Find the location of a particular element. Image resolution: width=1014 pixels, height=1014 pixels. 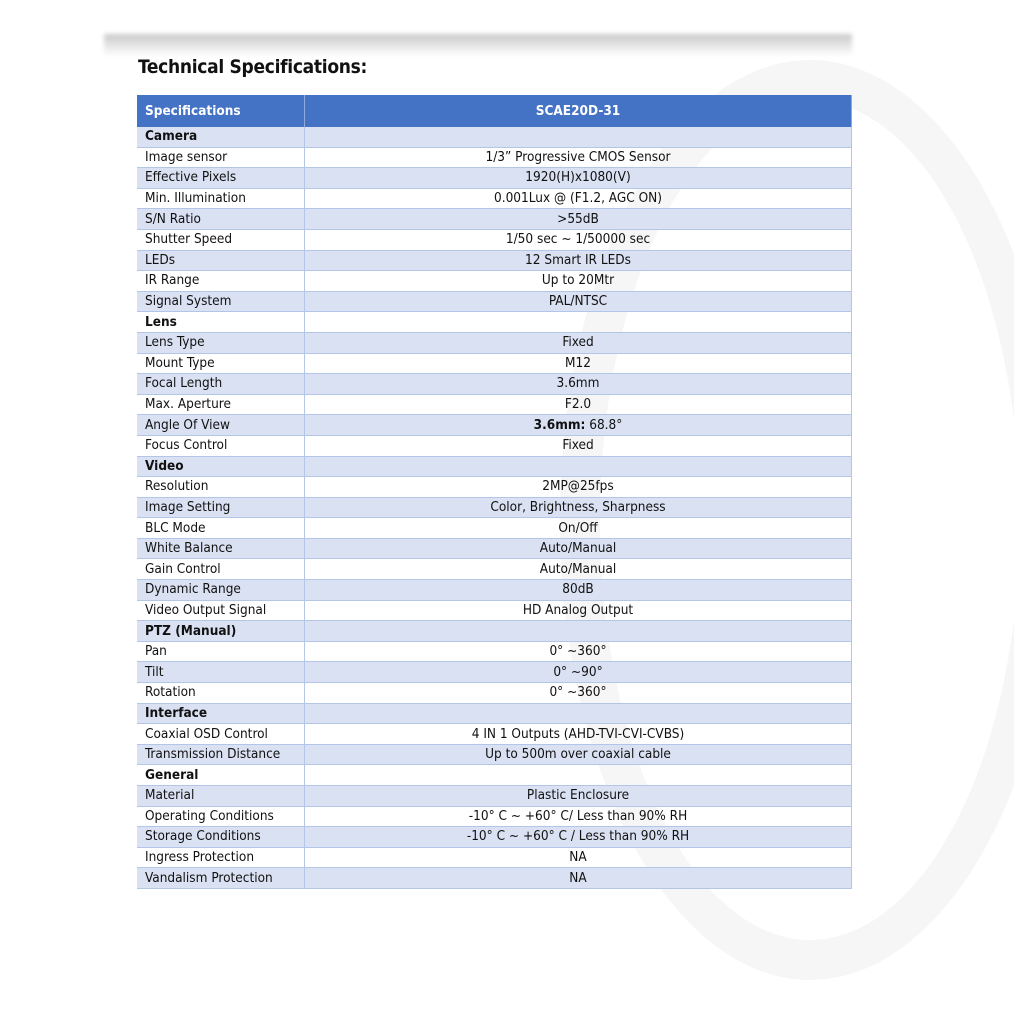

table-row: White Balance Auto/Manual is located at coordinates (494, 549).